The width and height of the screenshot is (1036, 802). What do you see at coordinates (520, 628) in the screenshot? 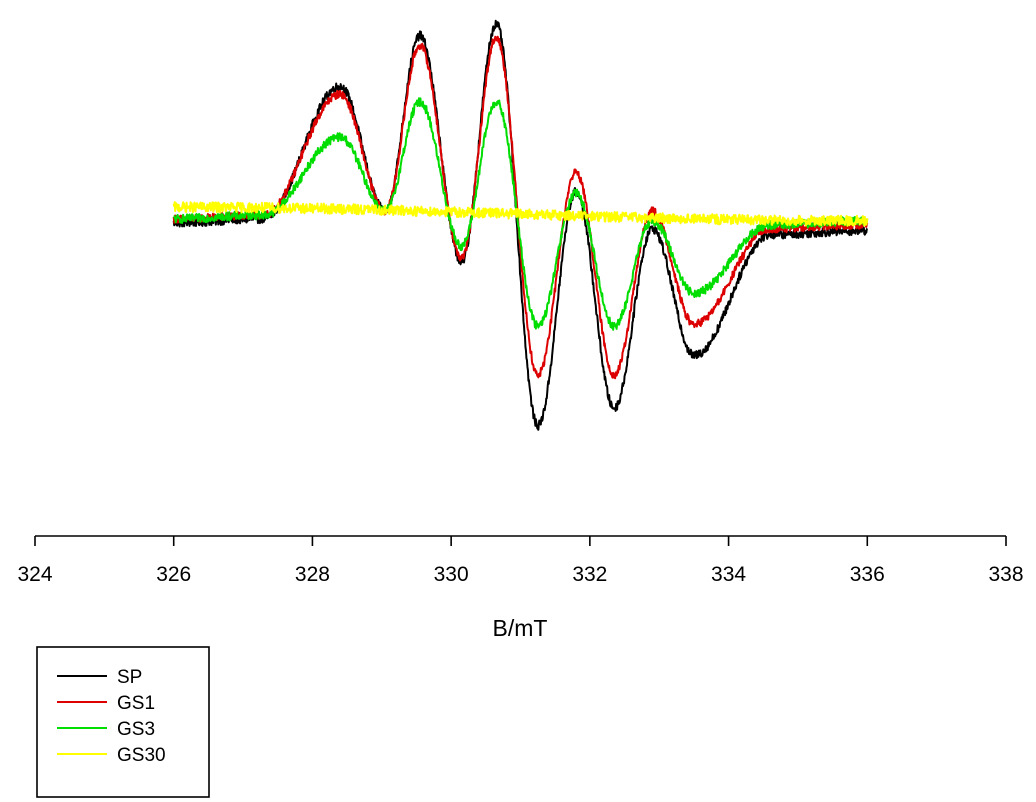
I see `x-axis-title: B/mT` at bounding box center [520, 628].